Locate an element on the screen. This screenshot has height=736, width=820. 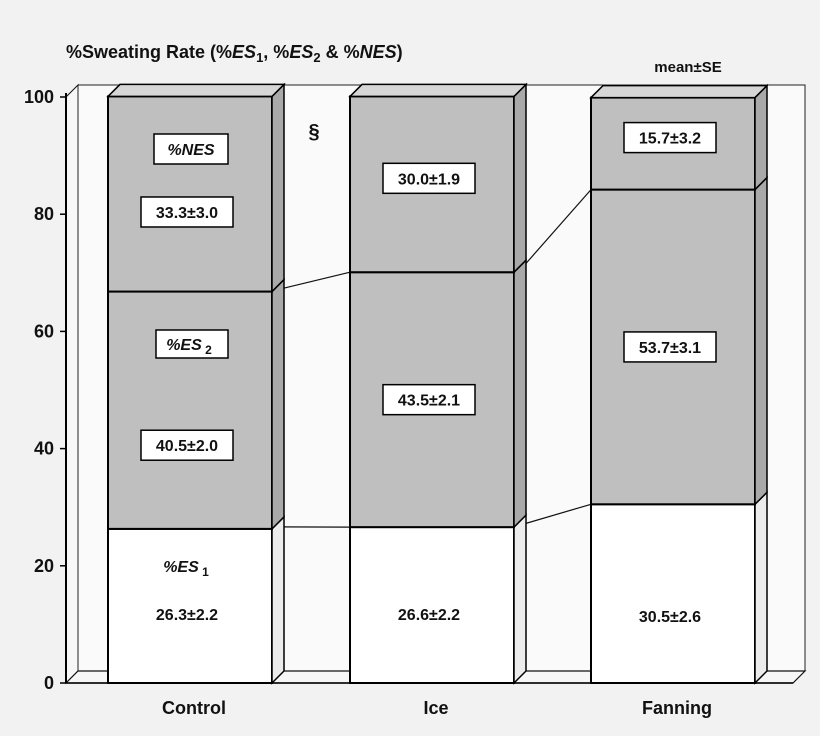
y-tick-label: 60 is located at coordinates (44, 331).